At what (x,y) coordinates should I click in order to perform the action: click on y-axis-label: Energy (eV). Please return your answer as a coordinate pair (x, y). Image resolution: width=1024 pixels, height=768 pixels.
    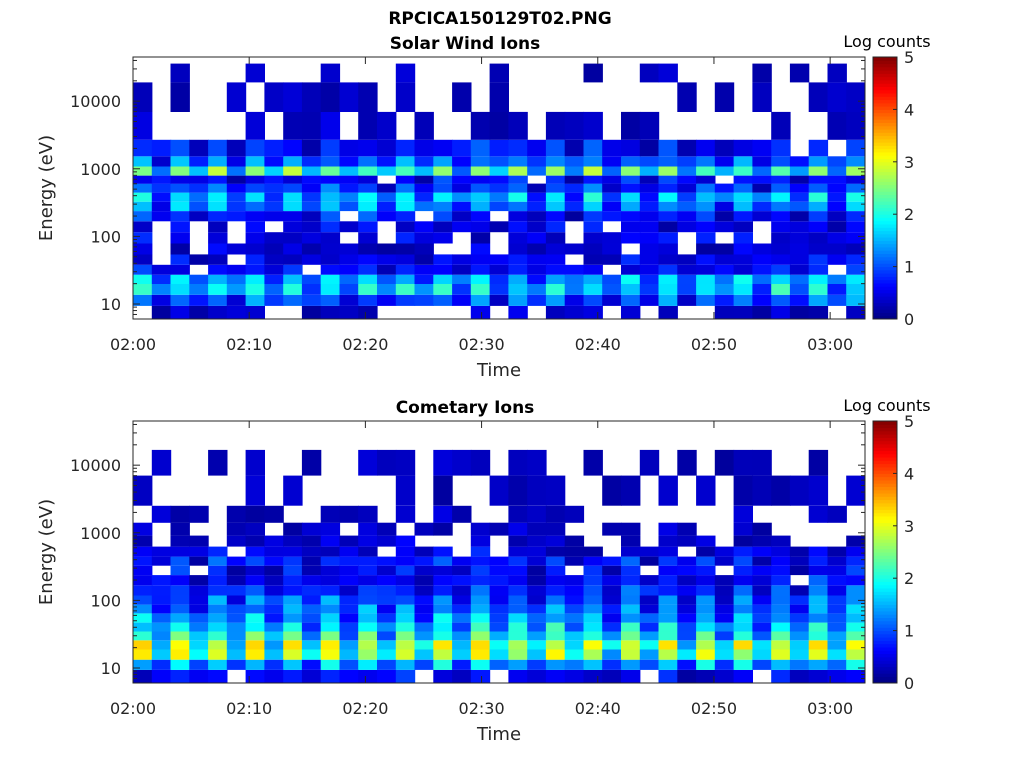
    Looking at the image, I should click on (46, 188).